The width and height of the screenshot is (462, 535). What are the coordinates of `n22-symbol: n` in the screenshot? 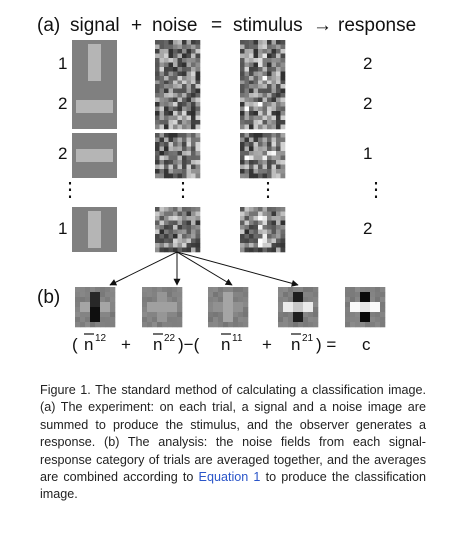 It's located at (157, 344).